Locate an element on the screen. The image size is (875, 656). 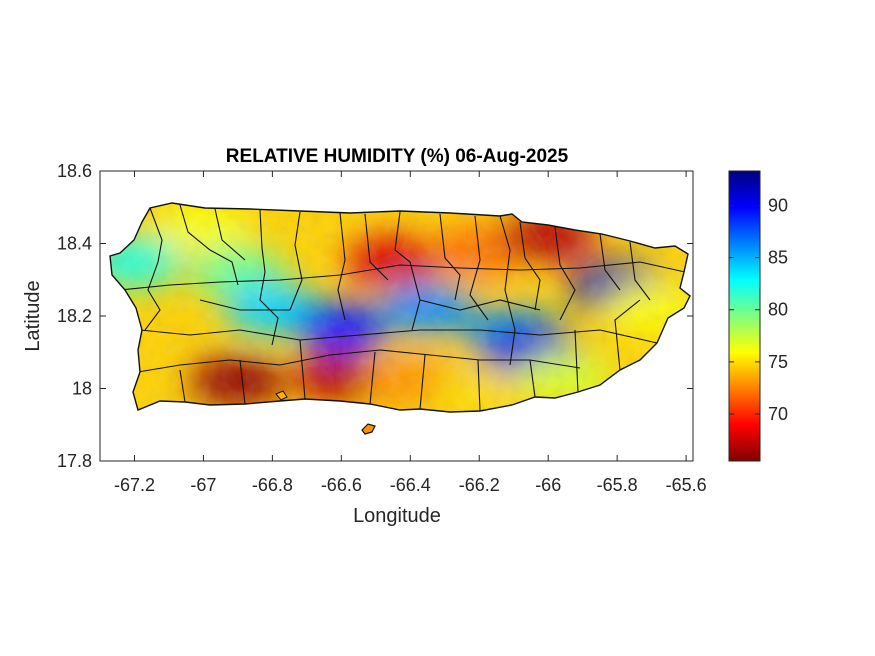
colorbar-tick-label: 75 is located at coordinates (778, 362).